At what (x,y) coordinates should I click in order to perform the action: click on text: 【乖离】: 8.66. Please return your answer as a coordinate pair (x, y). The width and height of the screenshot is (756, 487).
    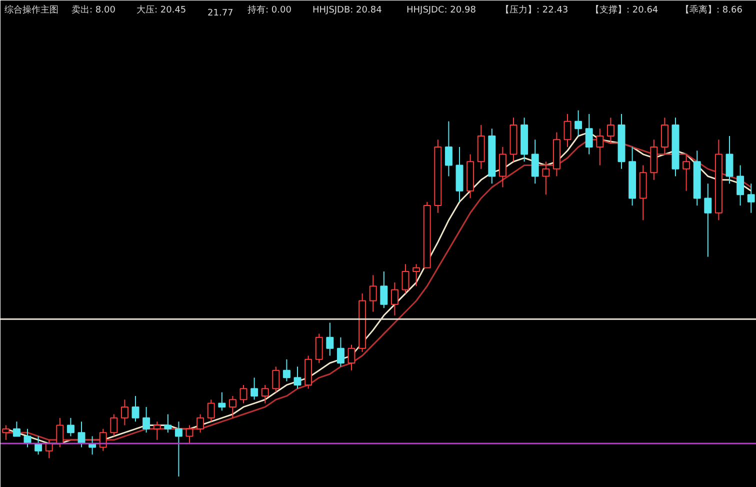
    Looking at the image, I should click on (711, 10).